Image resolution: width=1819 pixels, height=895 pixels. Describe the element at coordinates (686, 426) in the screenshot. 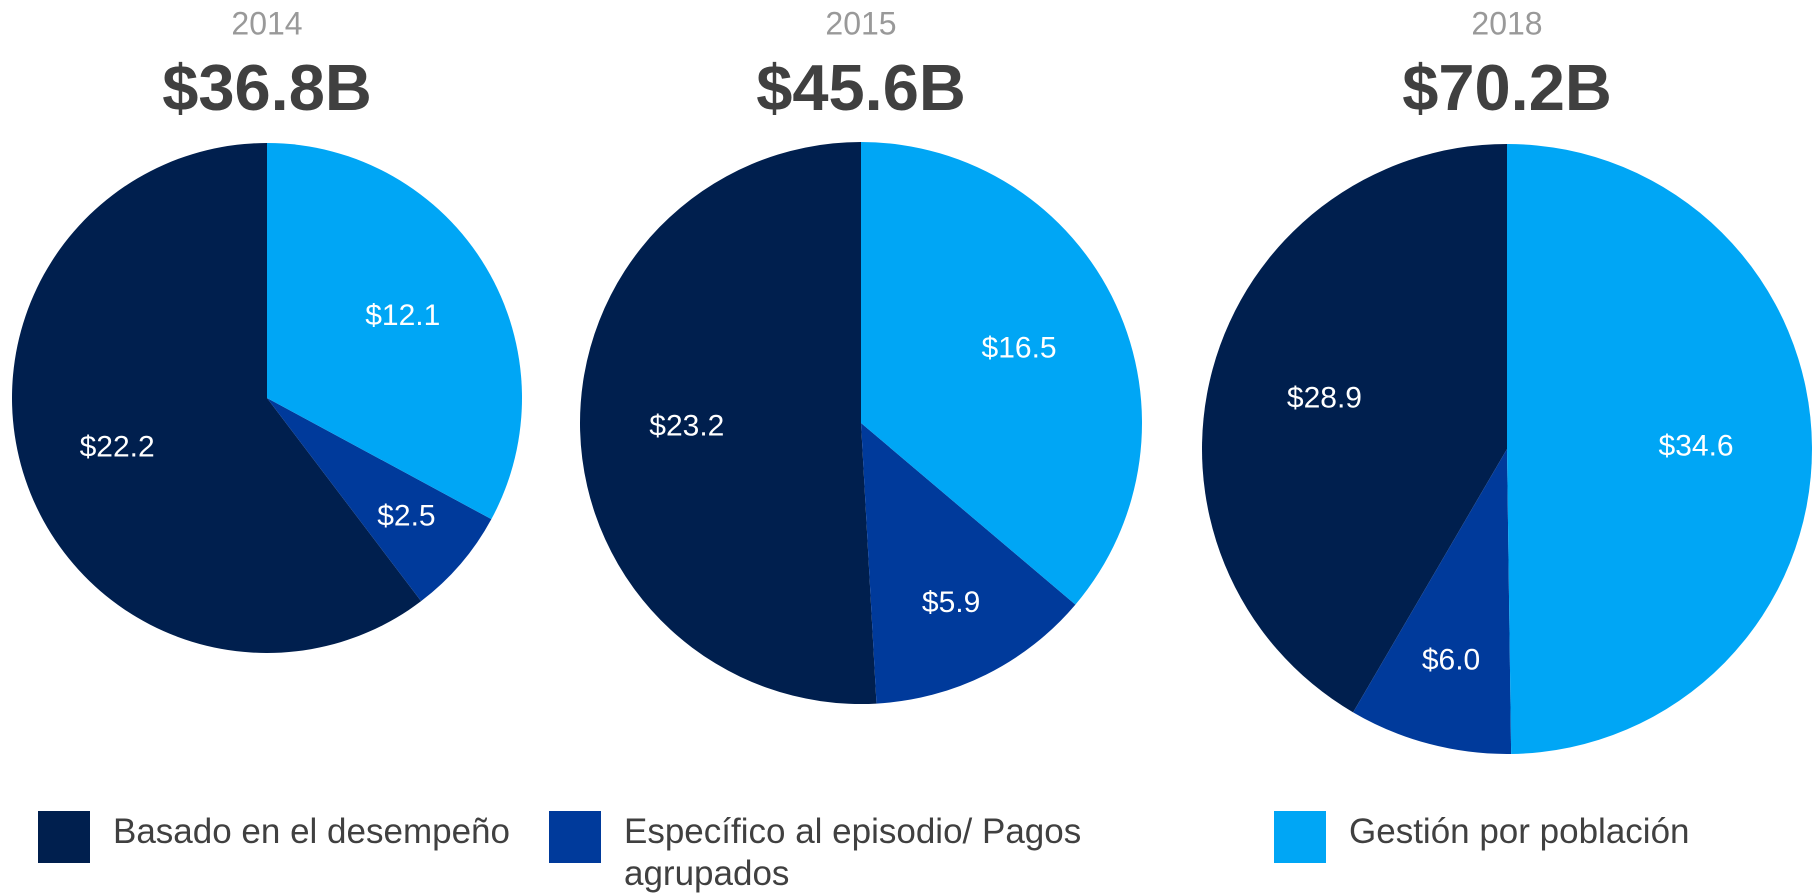

I see `slice-label: $23.2` at that location.